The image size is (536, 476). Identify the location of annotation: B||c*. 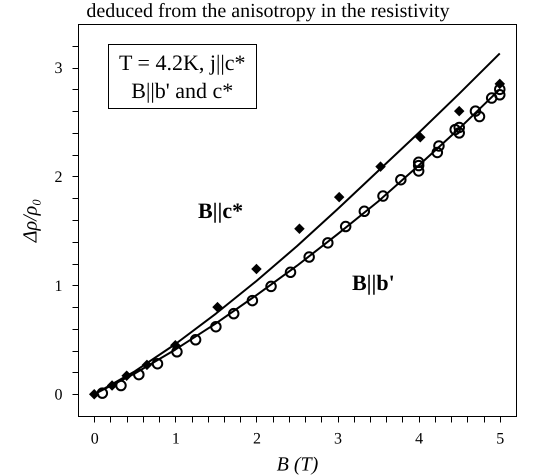
(221, 211).